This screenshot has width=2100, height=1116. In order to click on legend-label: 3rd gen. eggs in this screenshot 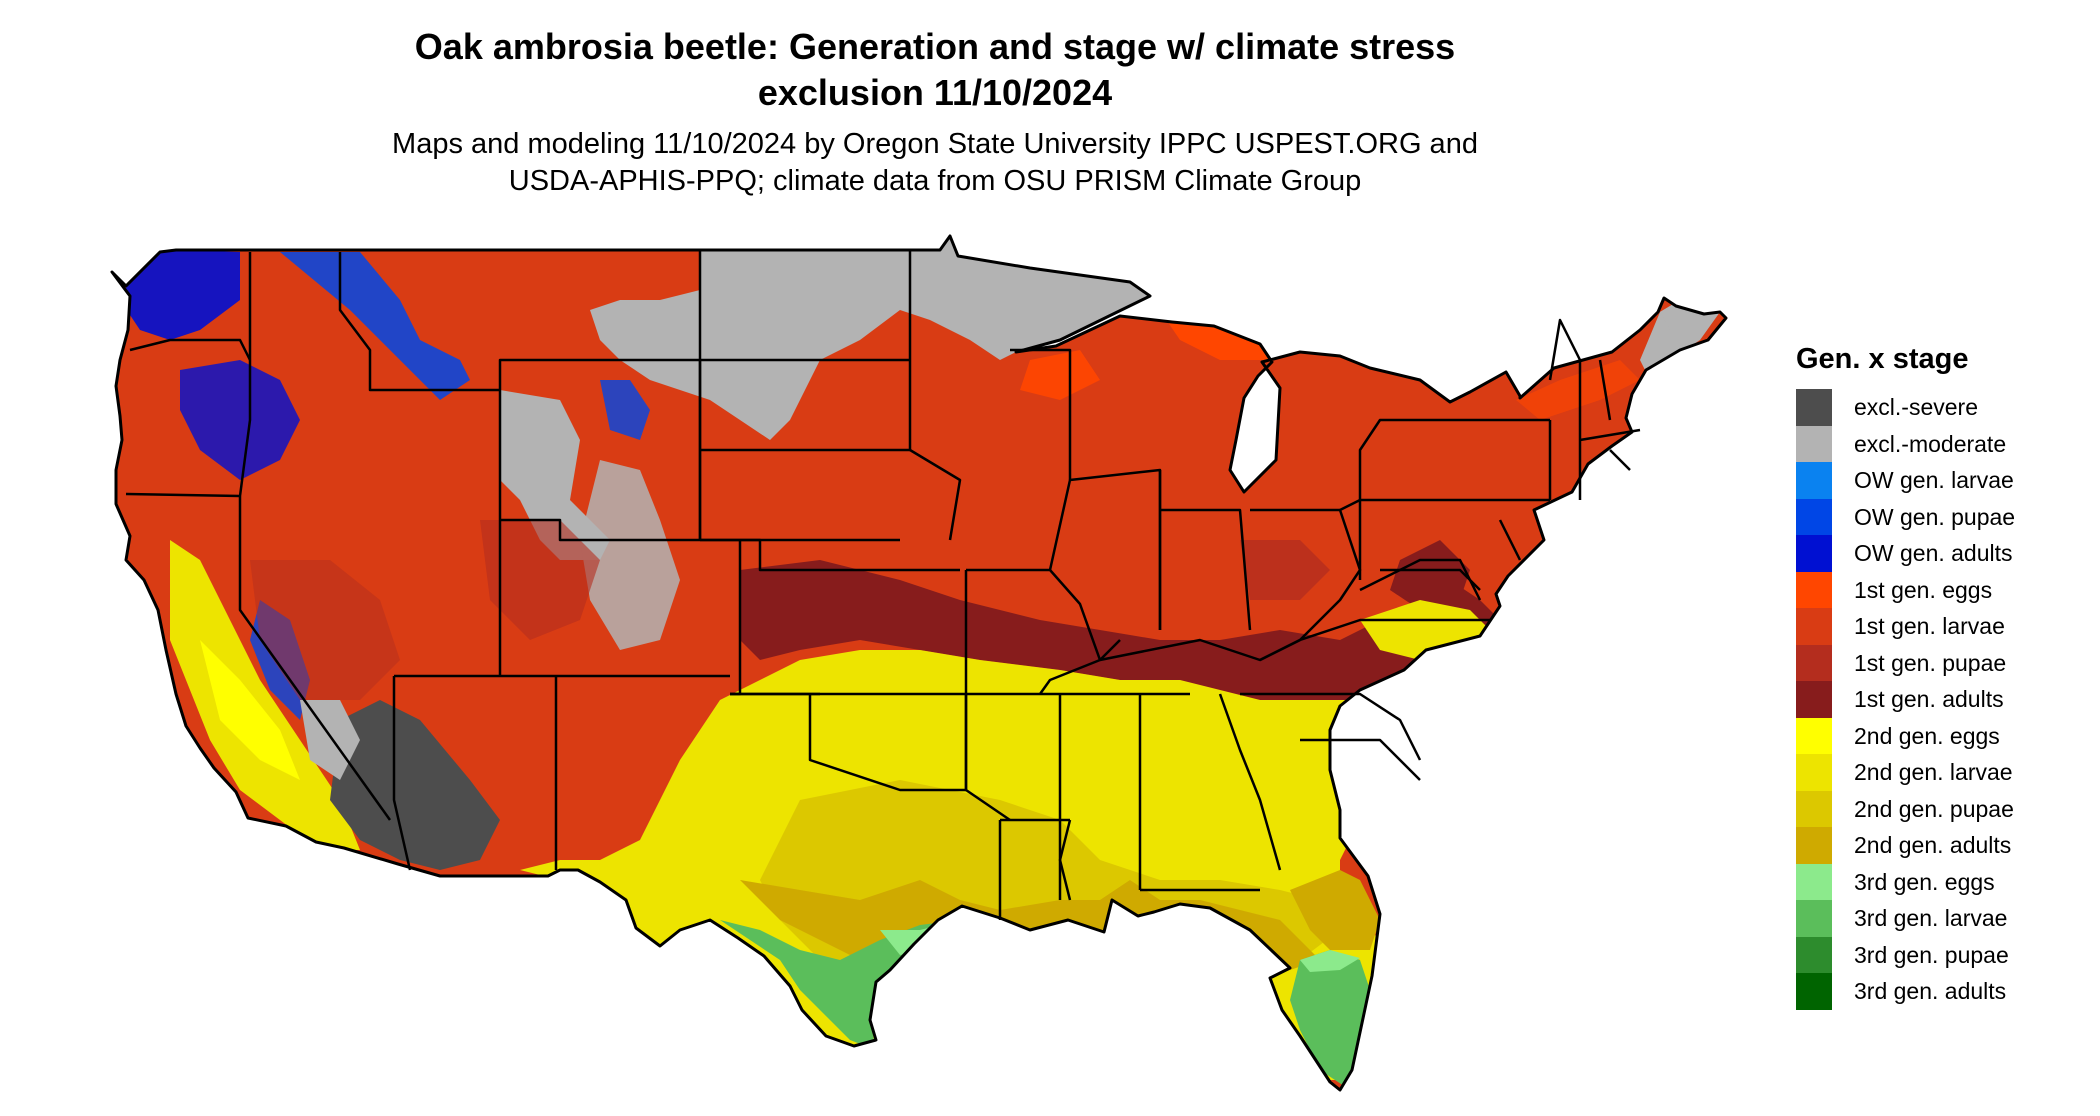, I will do `click(1924, 881)`.